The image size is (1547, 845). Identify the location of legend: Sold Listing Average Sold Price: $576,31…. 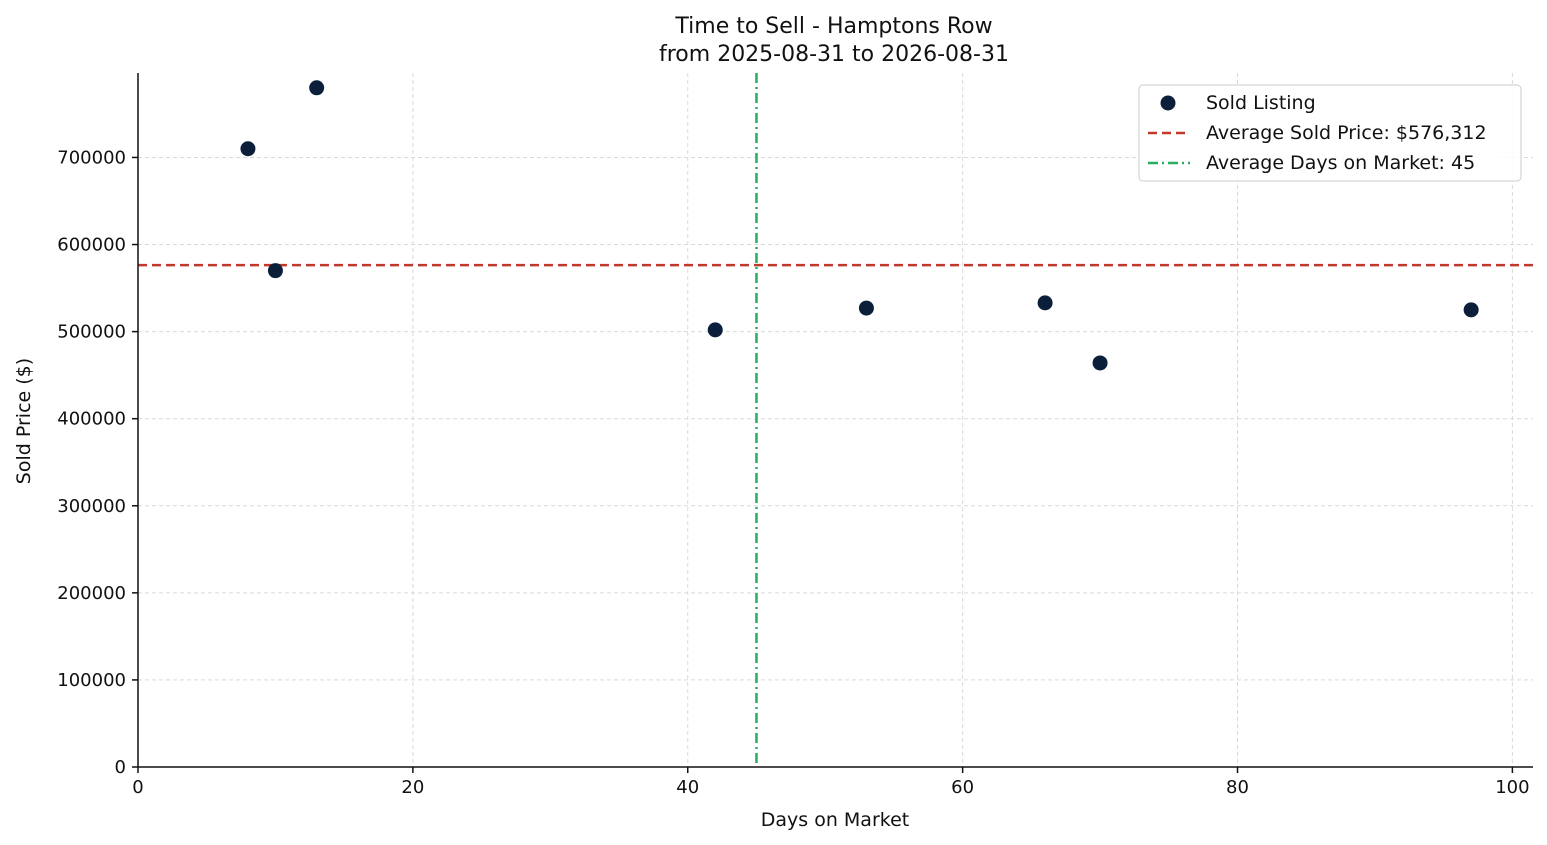
(1330, 133).